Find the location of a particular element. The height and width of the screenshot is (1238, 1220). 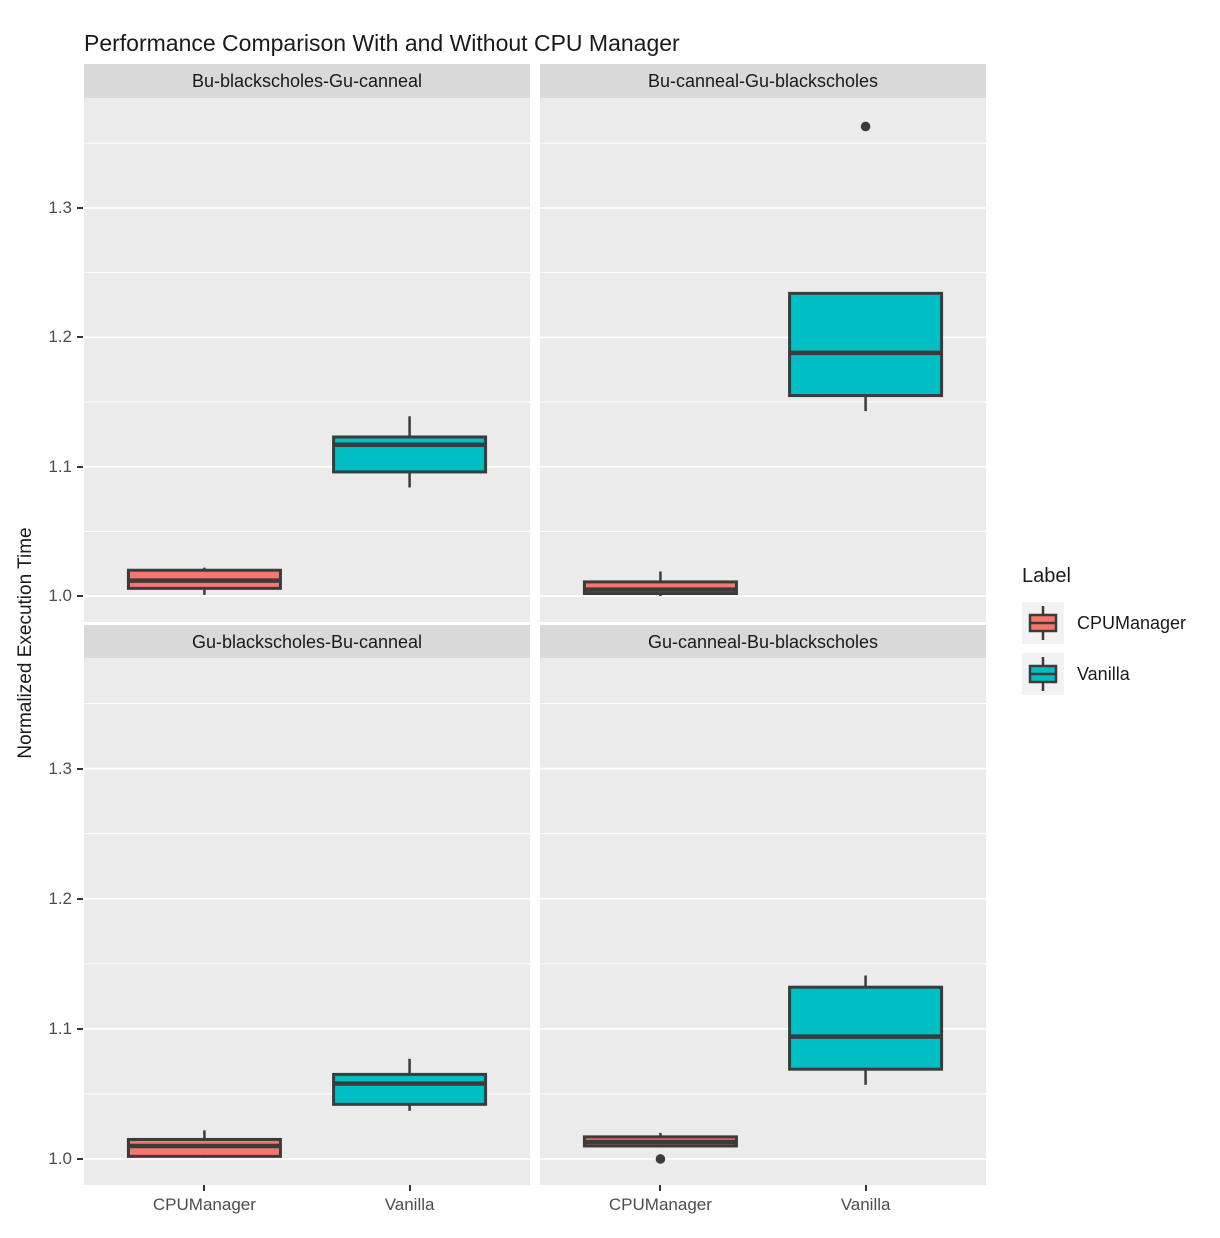

legend-key-boxplot-icon-vanilla is located at coordinates (1043, 674).